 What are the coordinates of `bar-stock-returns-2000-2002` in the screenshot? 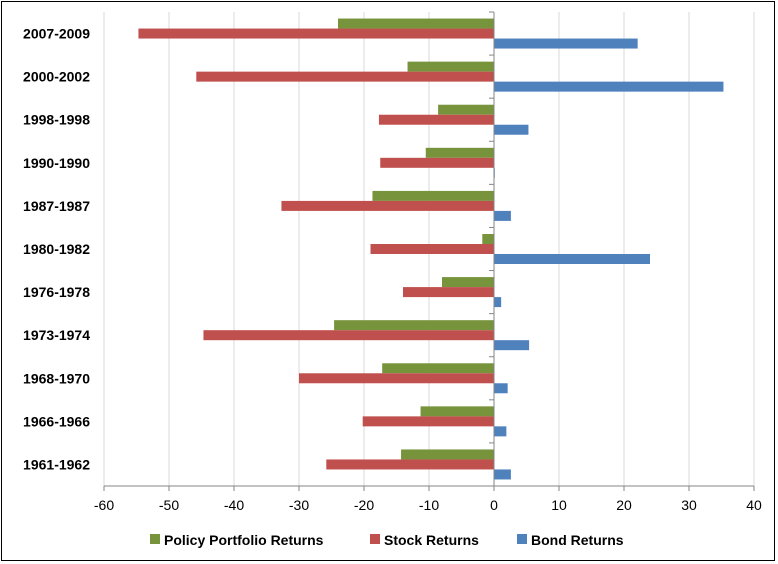 It's located at (345, 76).